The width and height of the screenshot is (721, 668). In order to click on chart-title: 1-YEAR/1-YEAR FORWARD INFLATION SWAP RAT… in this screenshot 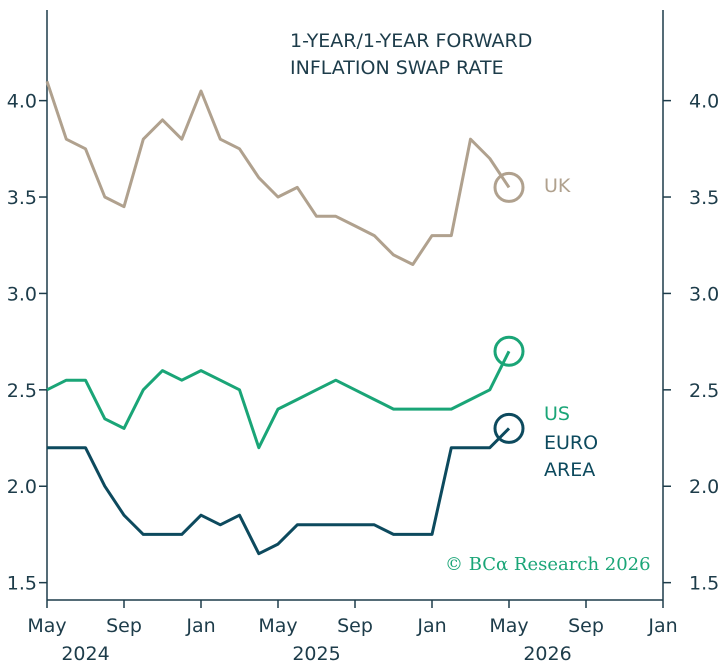, I will do `click(411, 54)`.